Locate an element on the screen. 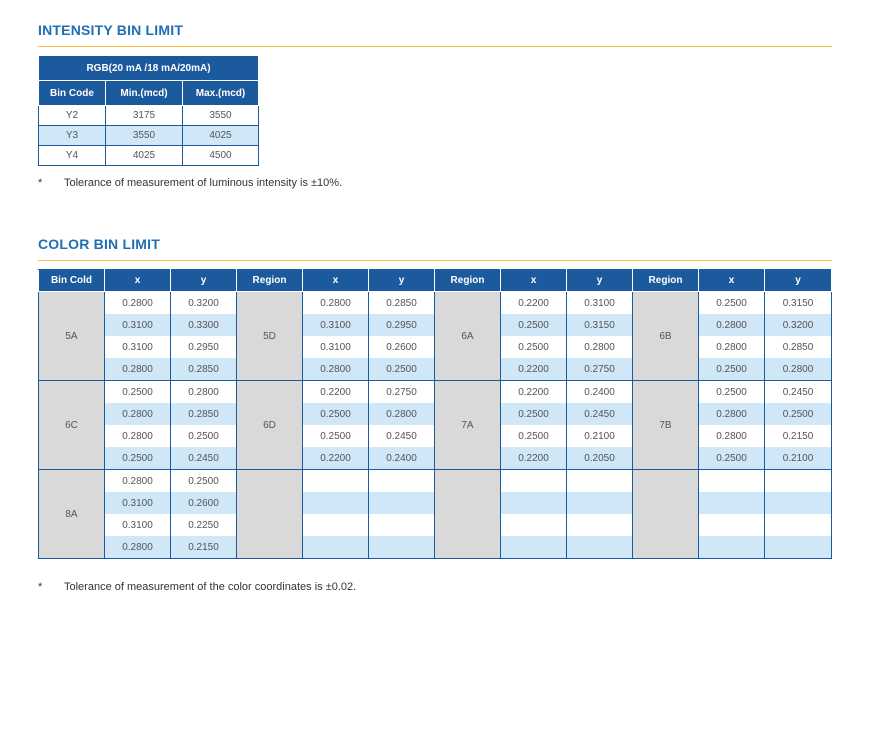 Image resolution: width=877 pixels, height=753 pixels. table-row: Y3 3550 4025 is located at coordinates (149, 135).